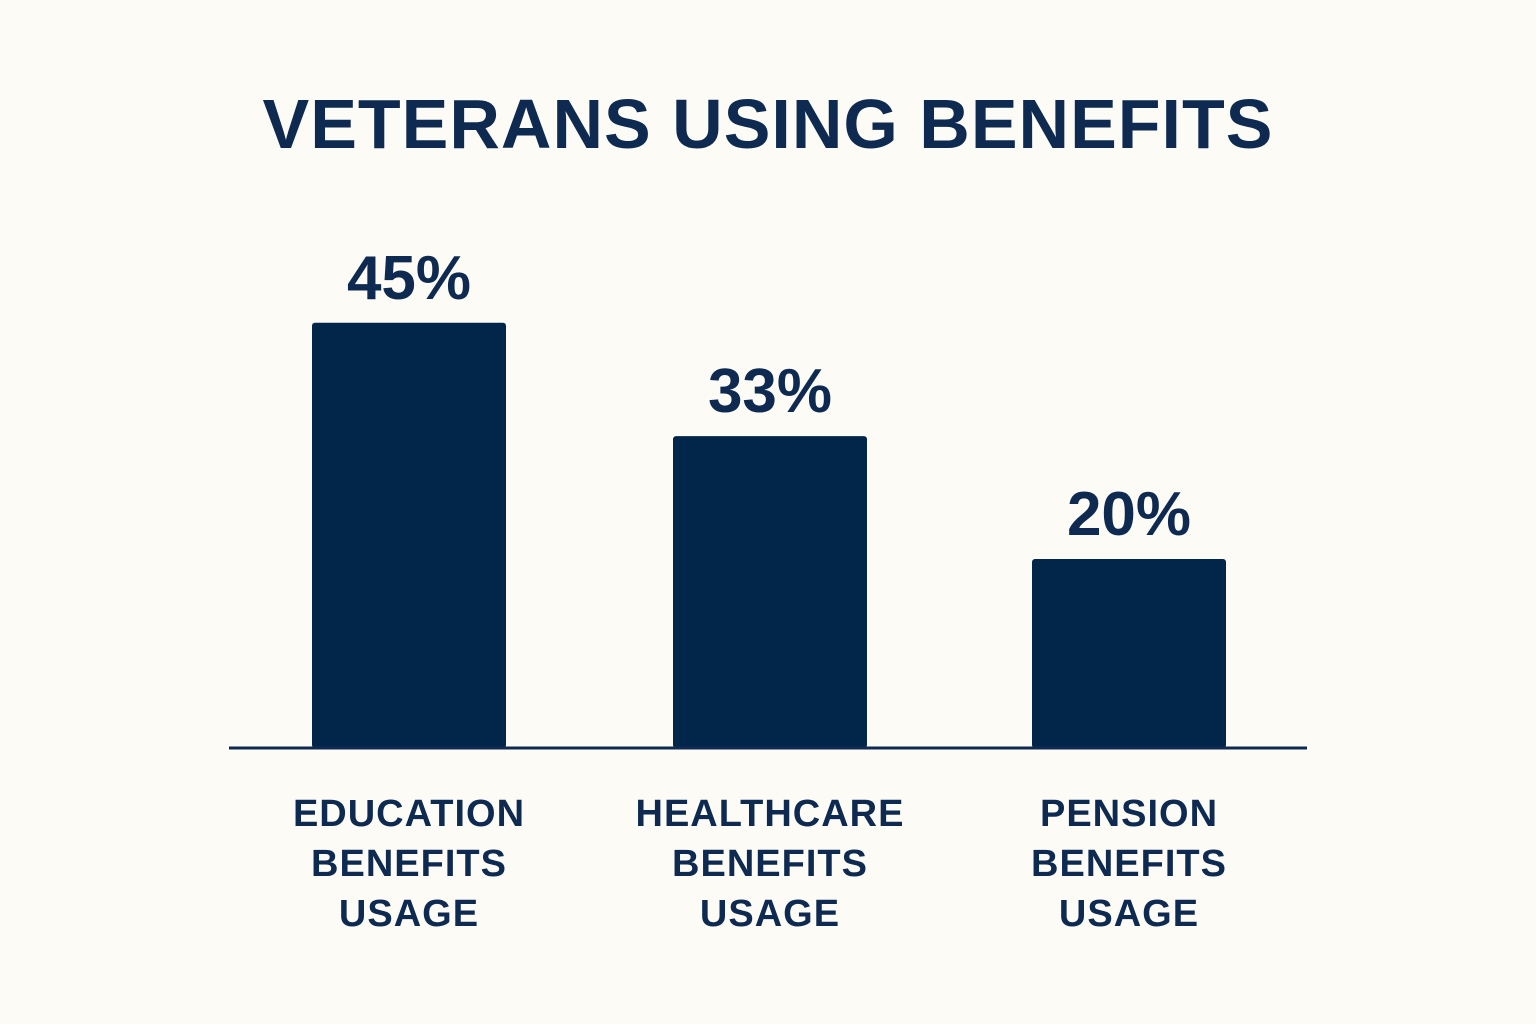  What do you see at coordinates (1129, 814) in the screenshot?
I see `category-label-line: PENSION` at bounding box center [1129, 814].